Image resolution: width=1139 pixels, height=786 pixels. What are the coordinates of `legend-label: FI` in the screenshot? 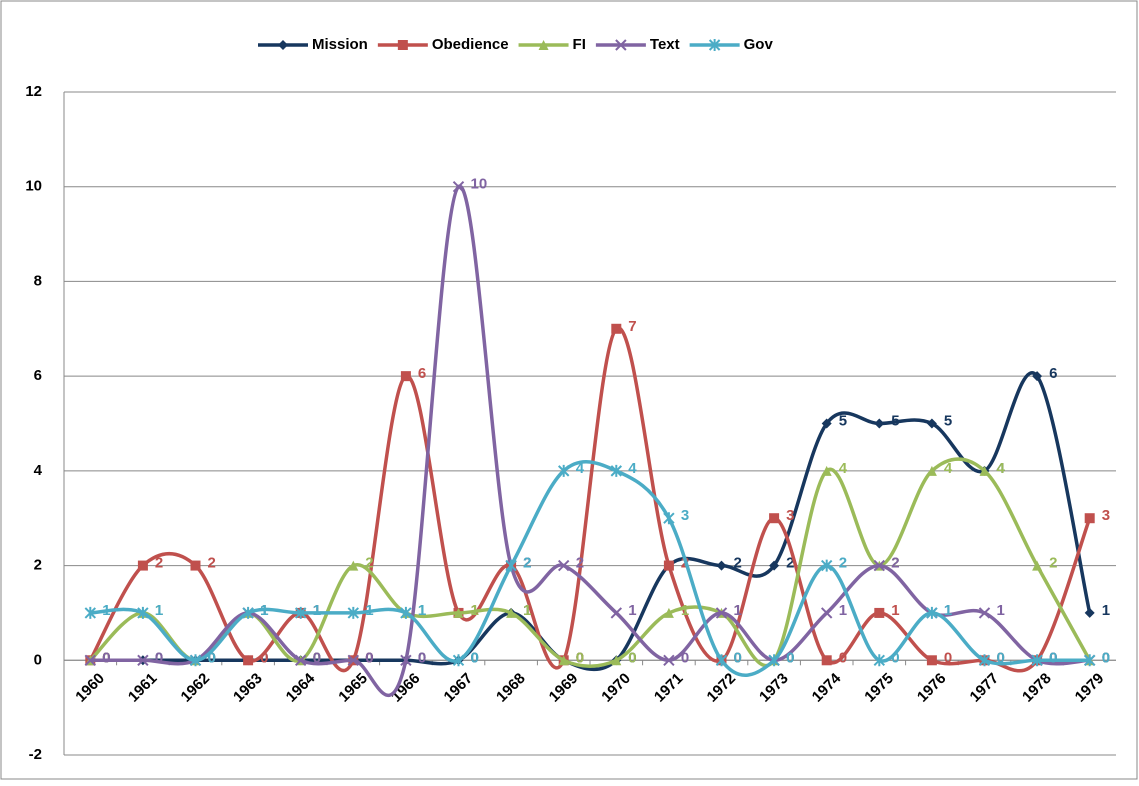 It's located at (579, 44).